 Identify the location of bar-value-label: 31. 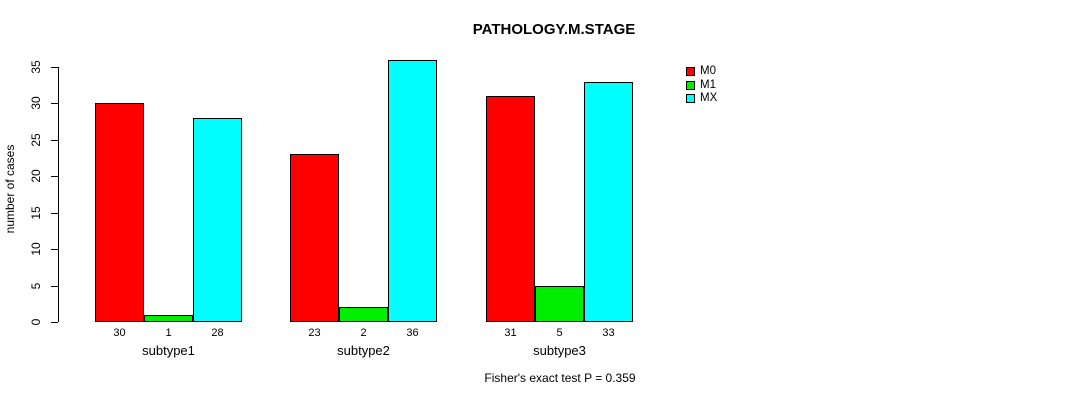
(510, 333).